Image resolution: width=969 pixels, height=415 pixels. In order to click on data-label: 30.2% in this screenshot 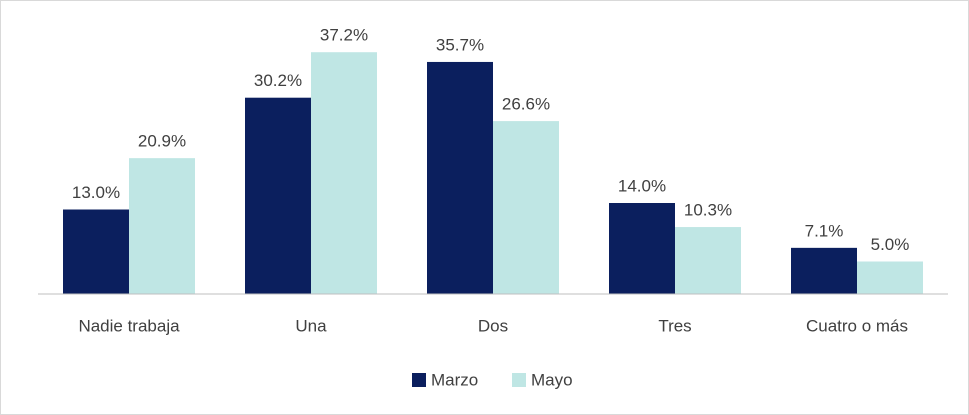, I will do `click(278, 80)`.